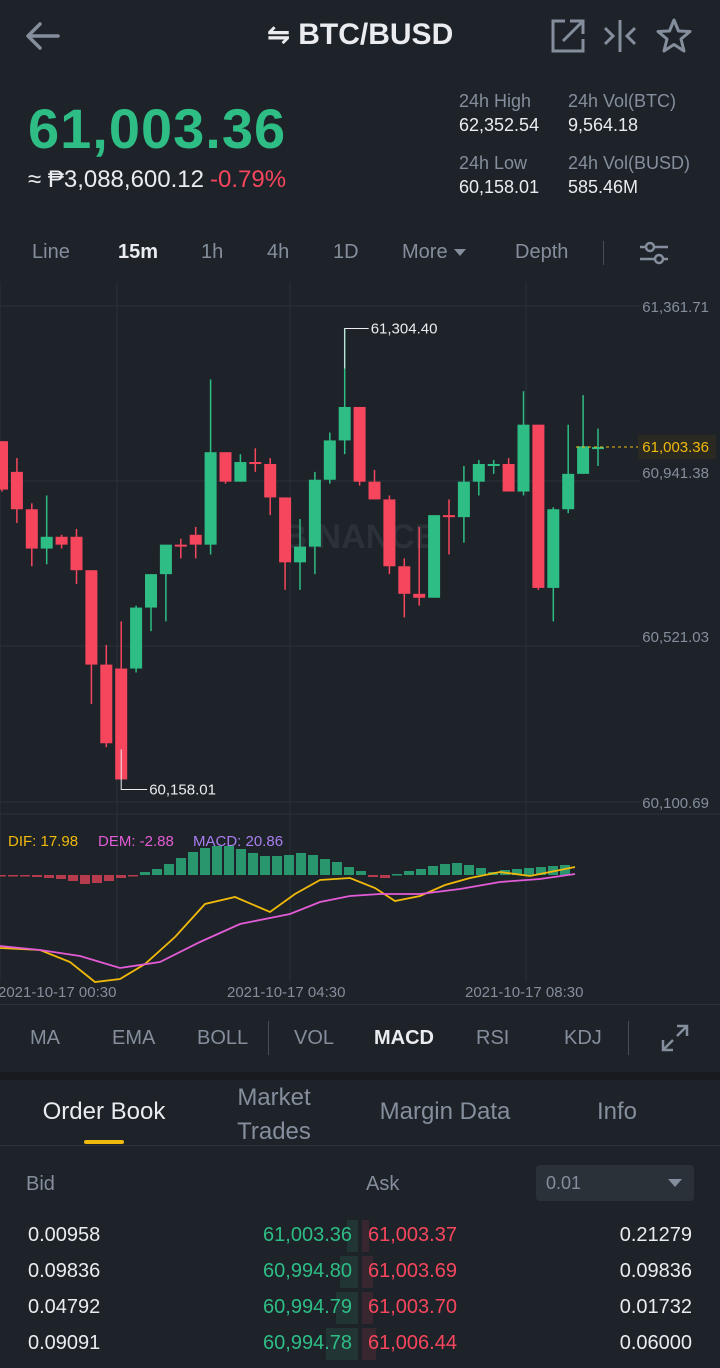 This screenshot has width=720, height=1368. Describe the element at coordinates (352, 1236) in the screenshot. I see `bid-depth-bar` at that location.